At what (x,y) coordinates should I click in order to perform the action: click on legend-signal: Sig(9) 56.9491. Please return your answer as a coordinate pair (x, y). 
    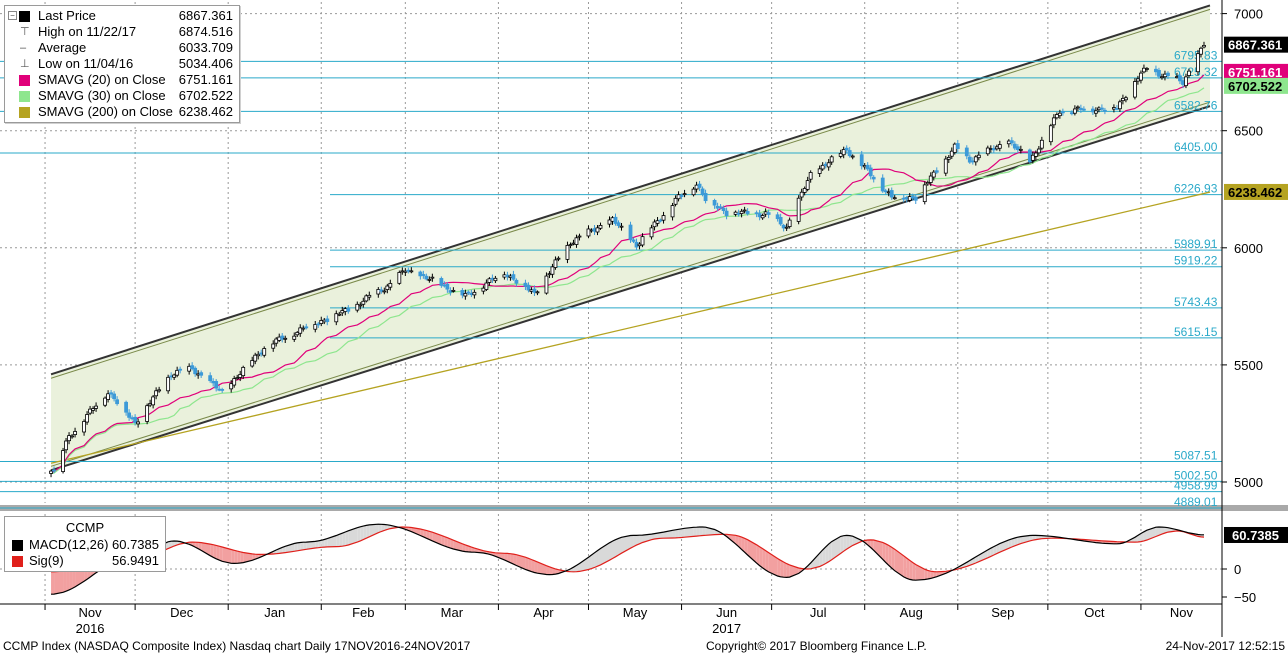
    Looking at the image, I should click on (85, 561).